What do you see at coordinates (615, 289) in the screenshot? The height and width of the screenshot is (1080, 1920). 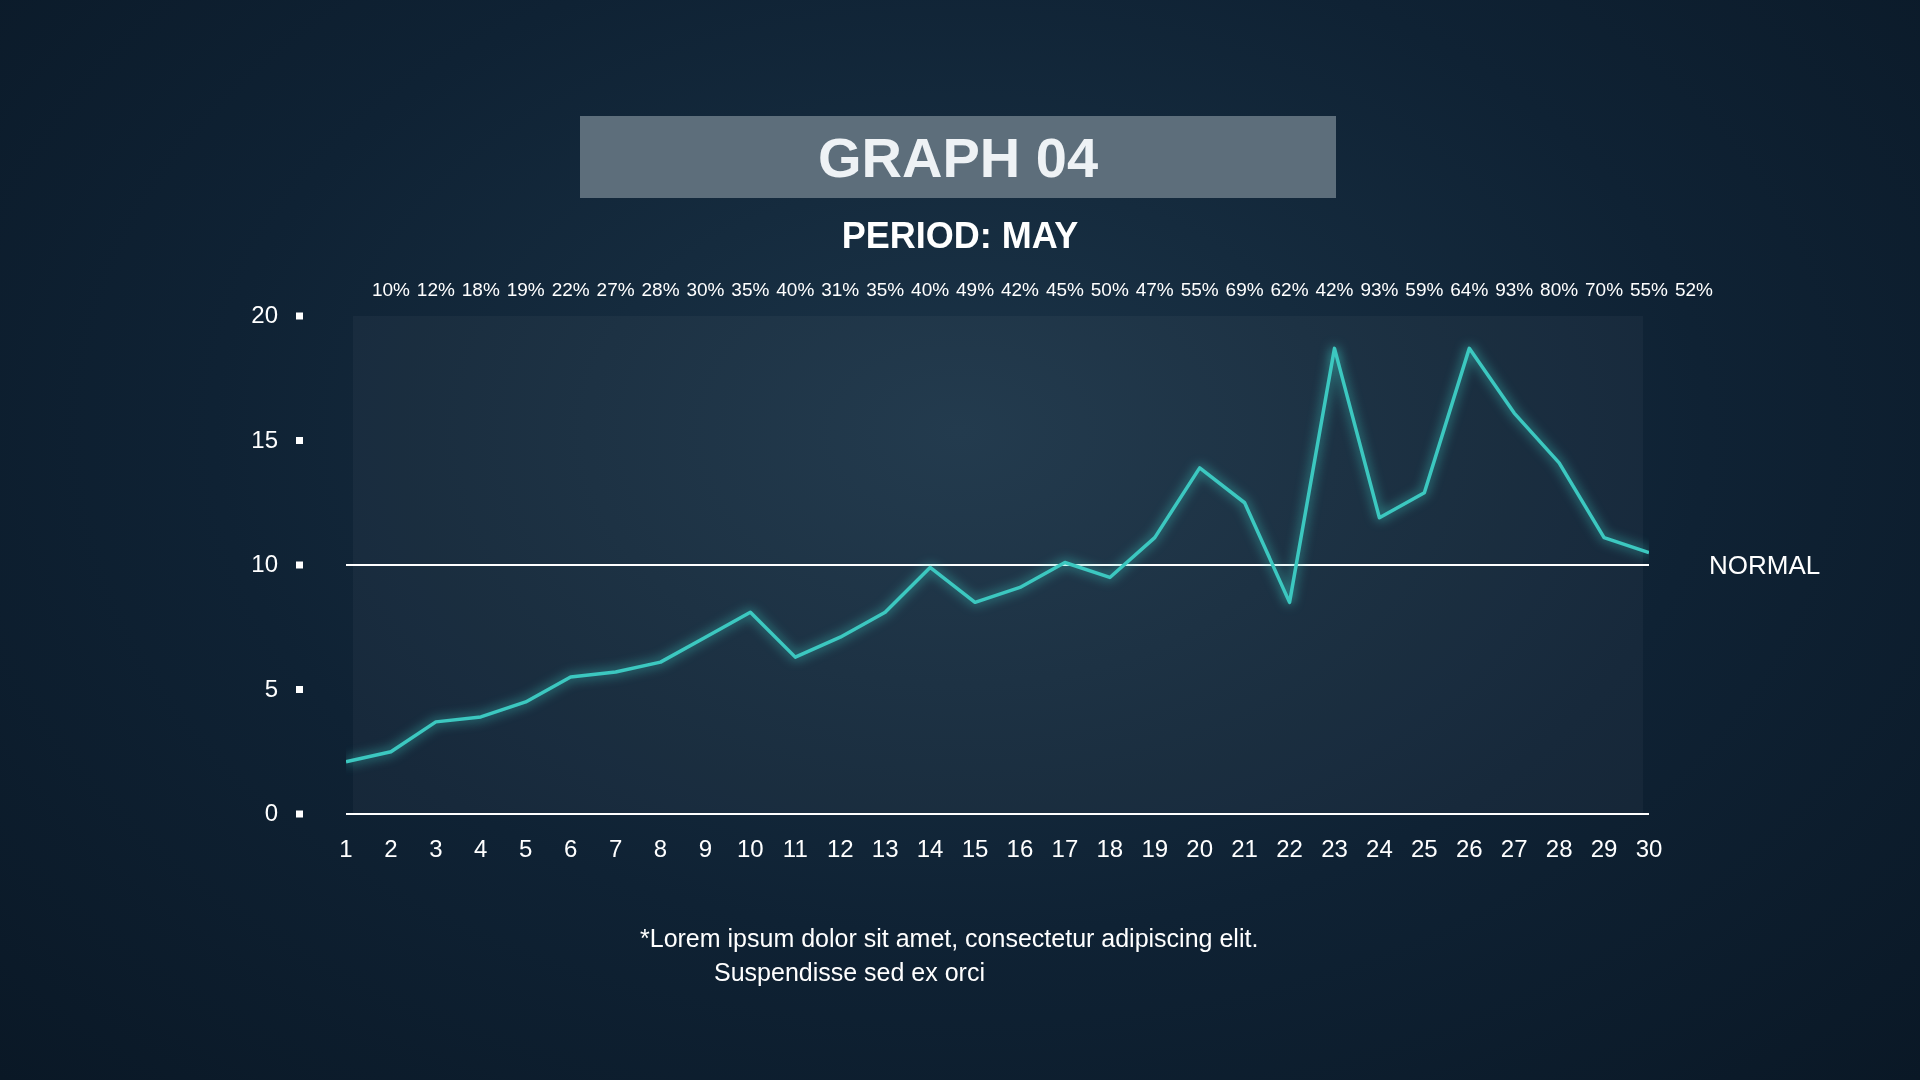 I see `text: 27%` at bounding box center [615, 289].